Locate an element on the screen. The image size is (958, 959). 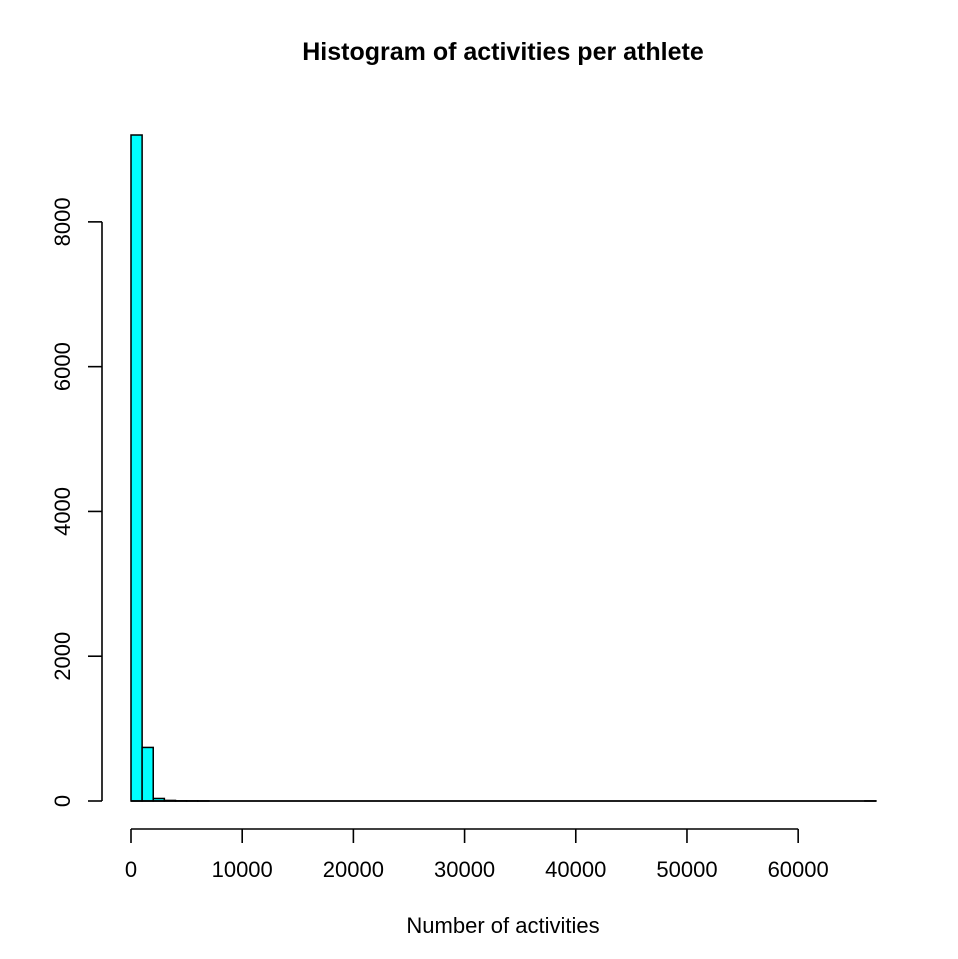
y-tick-label-0: 0 is located at coordinates (62, 801).